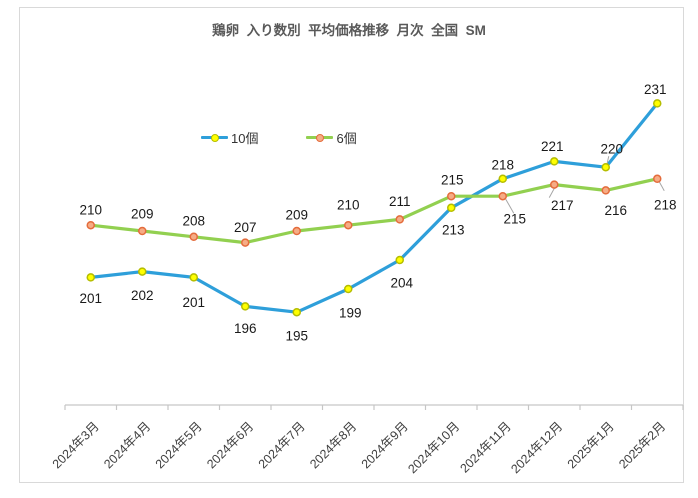 This screenshot has height=498, width=698. Describe the element at coordinates (229, 137) in the screenshot. I see `legend-item-10ko: 10個` at that location.